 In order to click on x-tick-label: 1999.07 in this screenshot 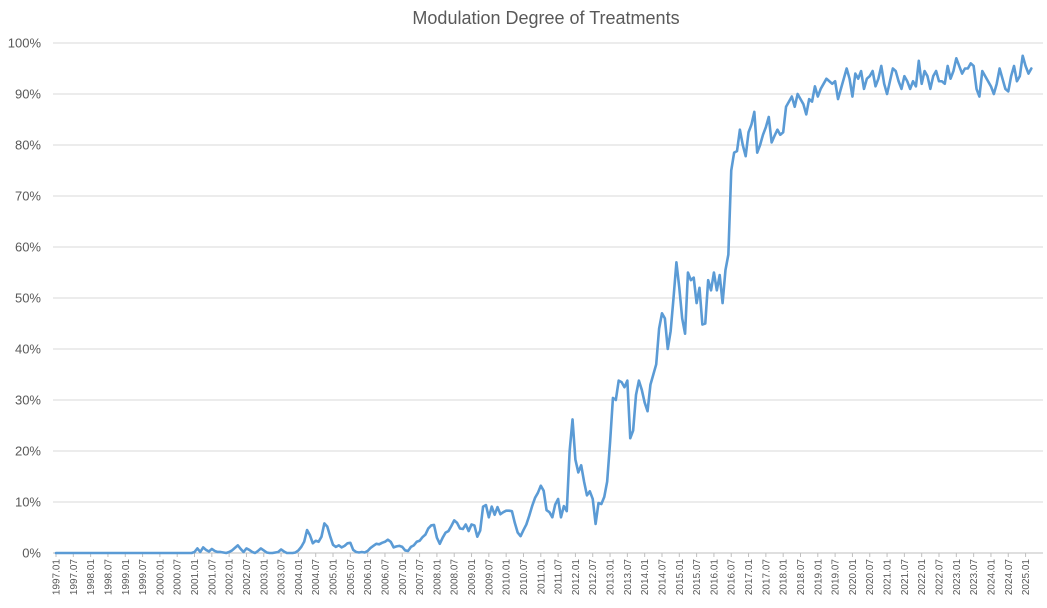, I will do `click(143, 577)`.